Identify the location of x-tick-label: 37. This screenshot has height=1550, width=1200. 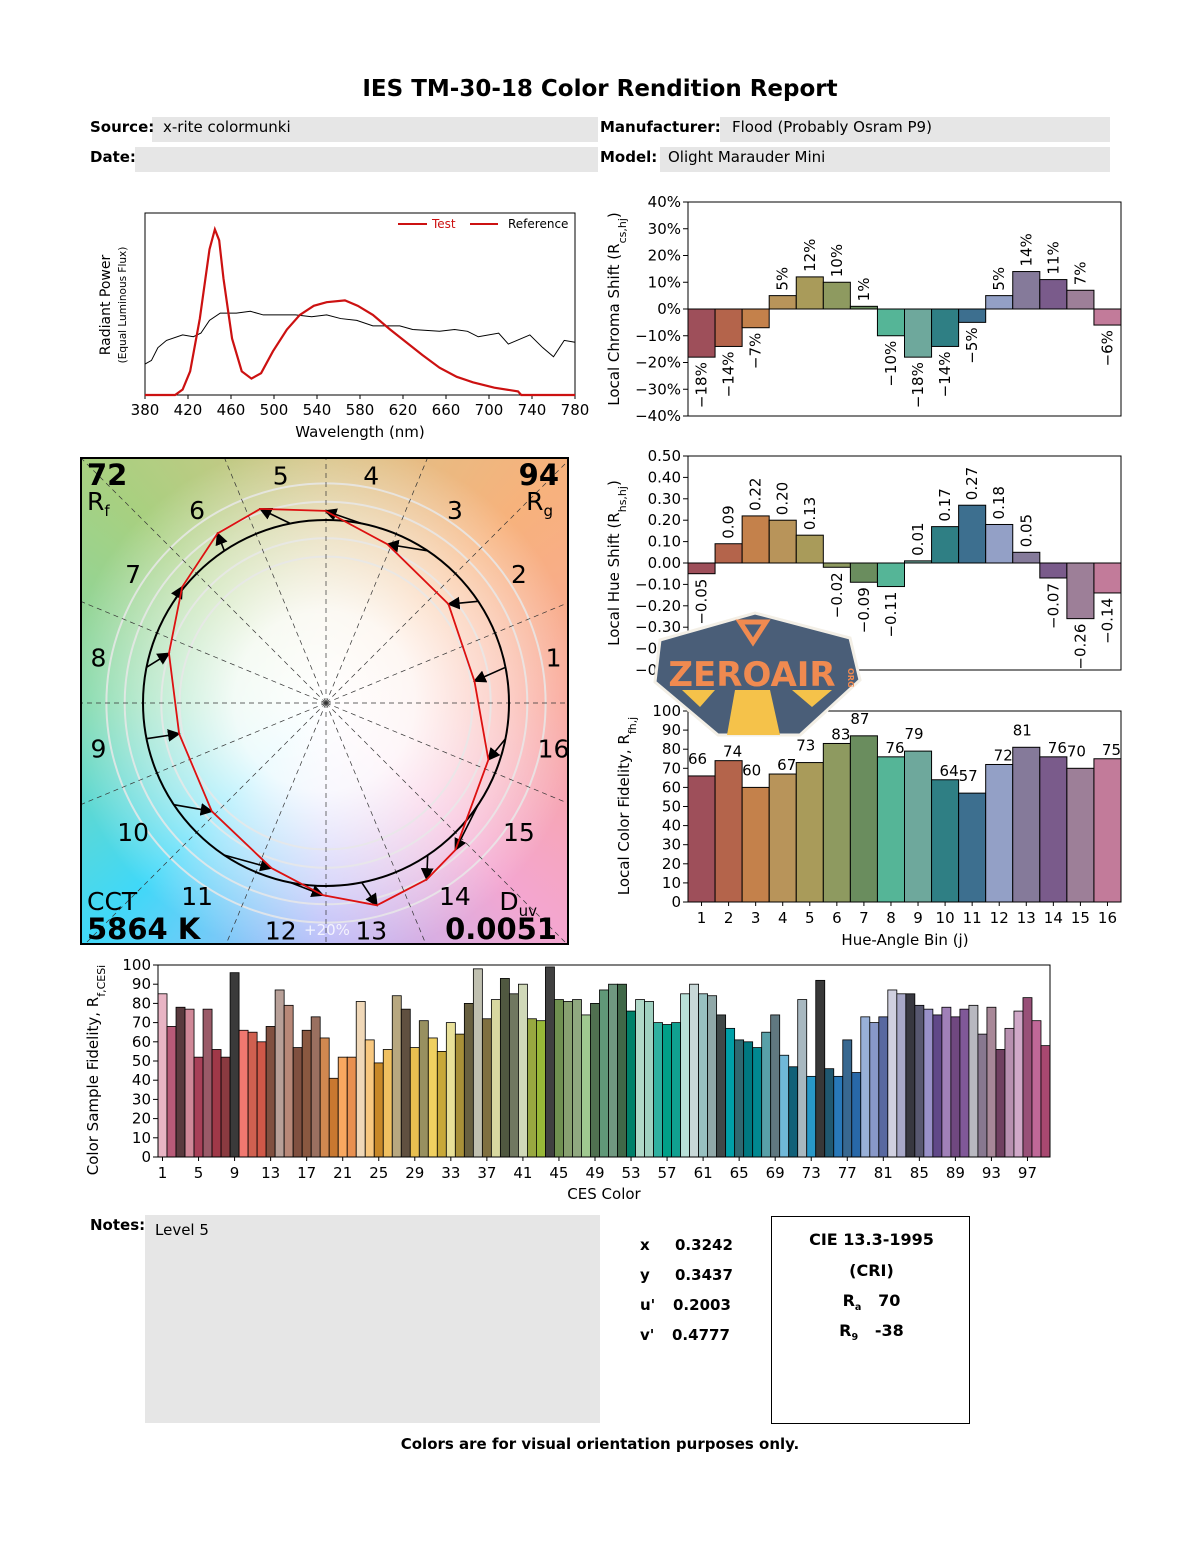
(486, 1173).